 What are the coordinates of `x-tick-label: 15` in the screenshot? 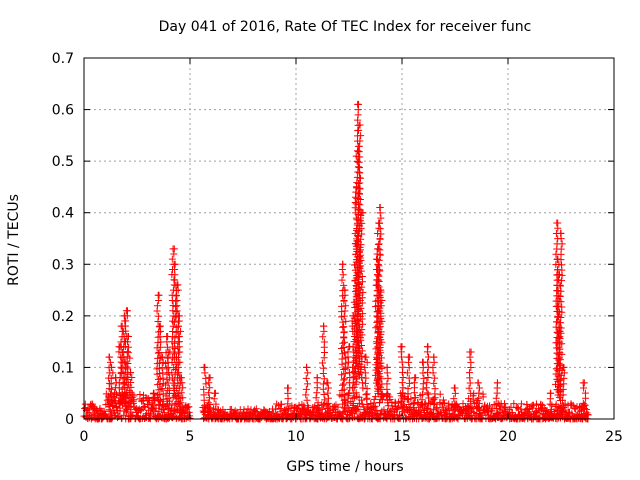 It's located at (402, 437).